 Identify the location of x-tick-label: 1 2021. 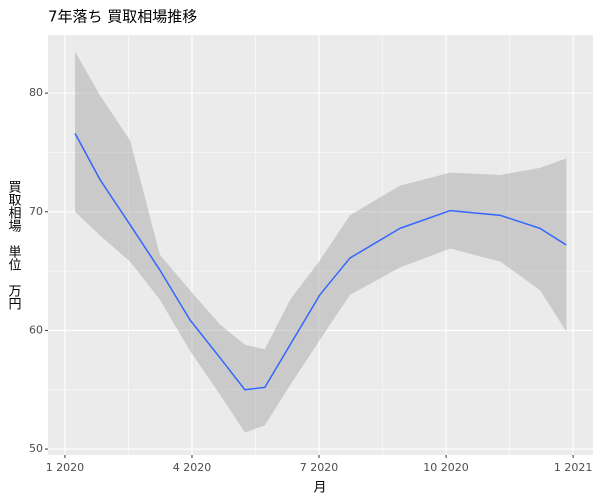
(573, 467).